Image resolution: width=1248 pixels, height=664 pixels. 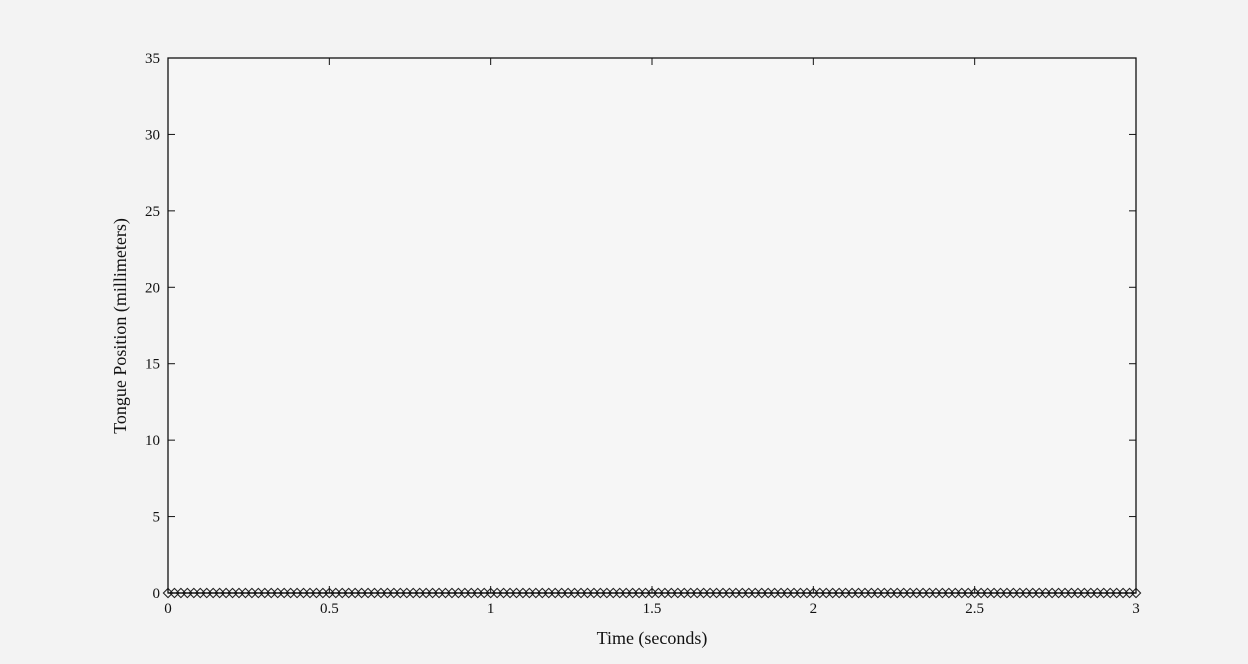 I want to click on x-tick-label: 2.5, so click(x=974, y=609).